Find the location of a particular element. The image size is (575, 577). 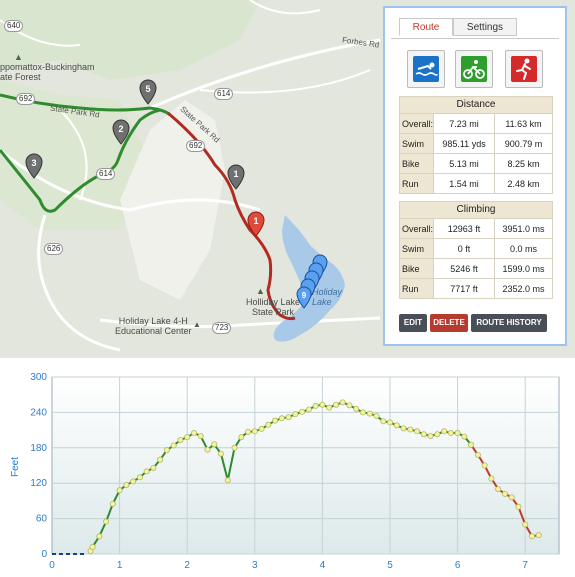

delete-button: DELETE is located at coordinates (449, 323).